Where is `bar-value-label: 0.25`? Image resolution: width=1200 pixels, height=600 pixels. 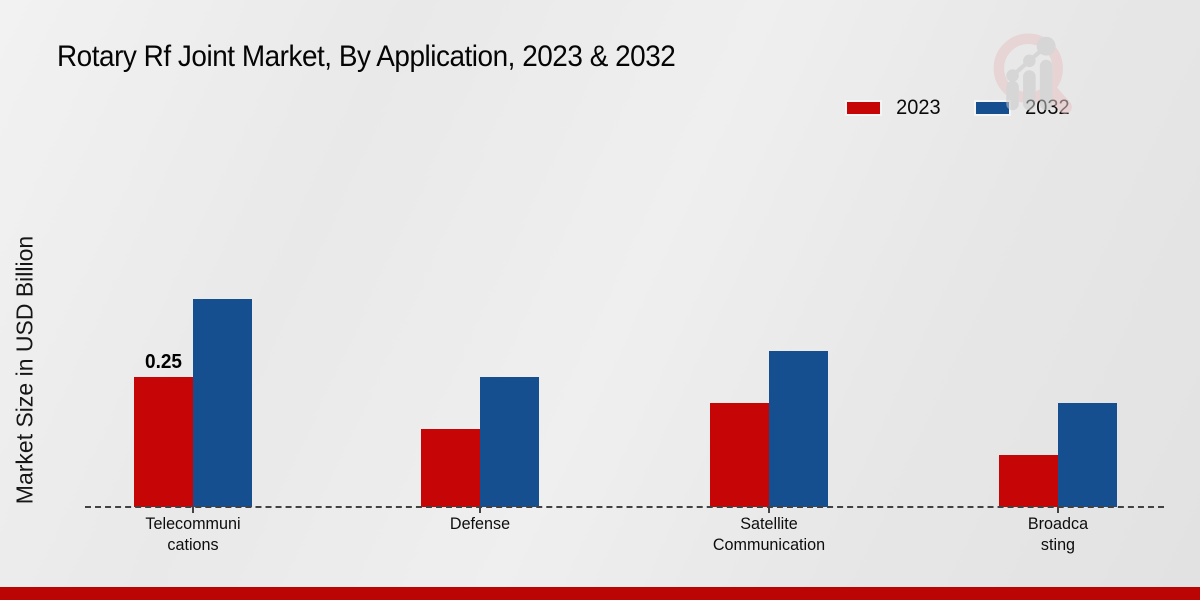
bar-value-label: 0.25 is located at coordinates (163, 362).